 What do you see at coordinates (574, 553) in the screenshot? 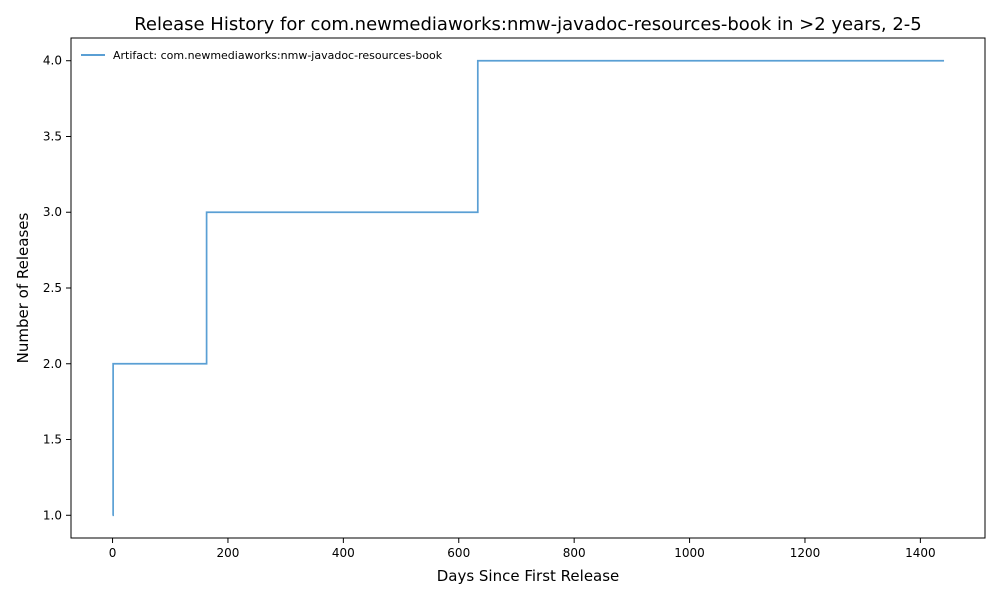
I see `x-tick-label: 800` at bounding box center [574, 553].